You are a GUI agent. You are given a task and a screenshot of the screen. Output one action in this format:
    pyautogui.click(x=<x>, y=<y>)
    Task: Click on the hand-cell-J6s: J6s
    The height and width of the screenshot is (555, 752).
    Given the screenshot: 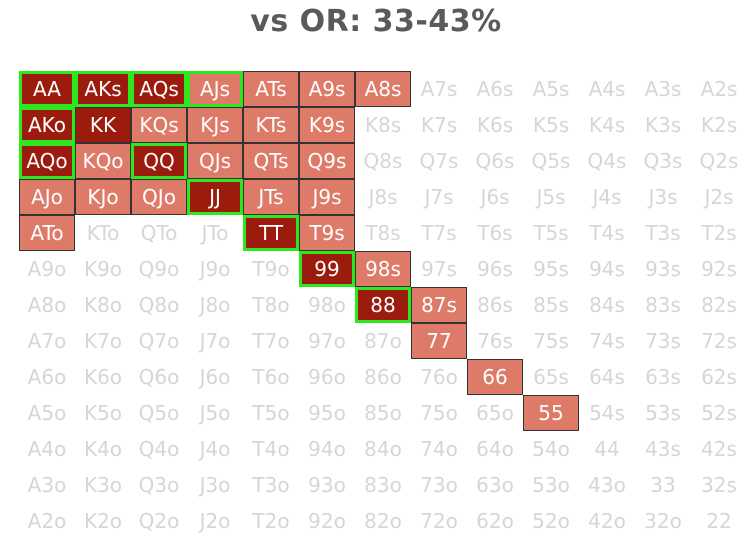 What is the action you would take?
    pyautogui.click(x=495, y=197)
    